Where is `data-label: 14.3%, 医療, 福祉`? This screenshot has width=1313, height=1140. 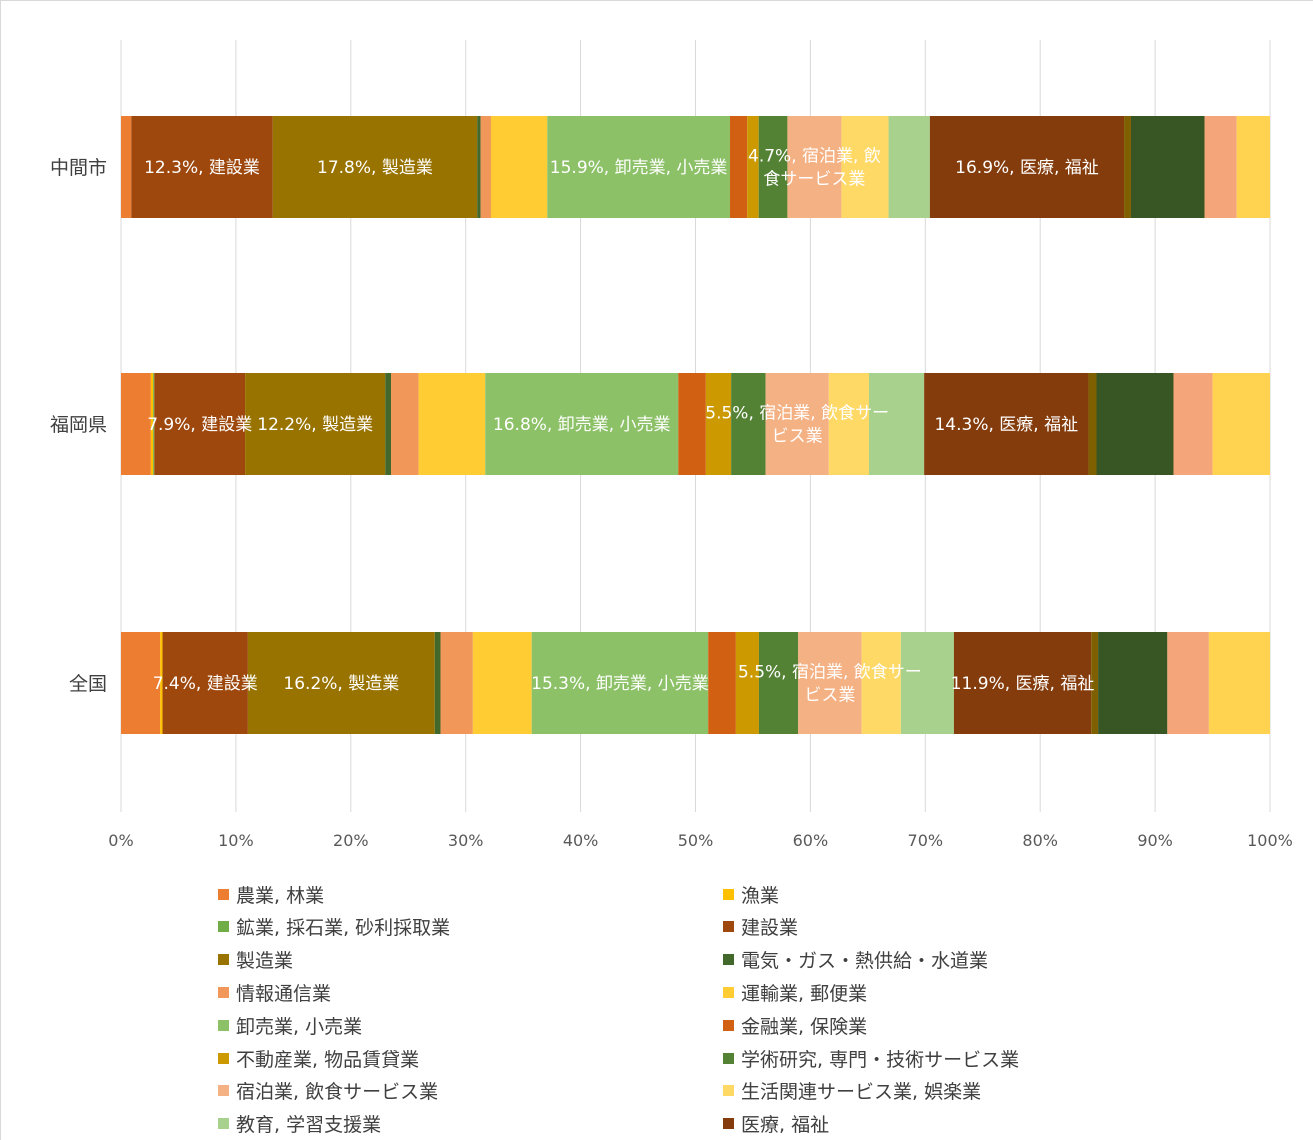
data-label: 14.3%, 医療, 福祉 is located at coordinates (1006, 425).